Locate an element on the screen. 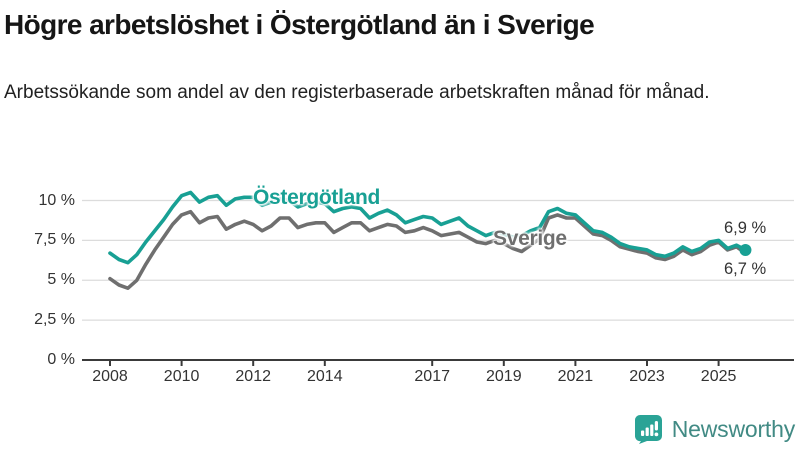 This screenshot has width=800, height=450. ostergotland-line is located at coordinates (428, 227).